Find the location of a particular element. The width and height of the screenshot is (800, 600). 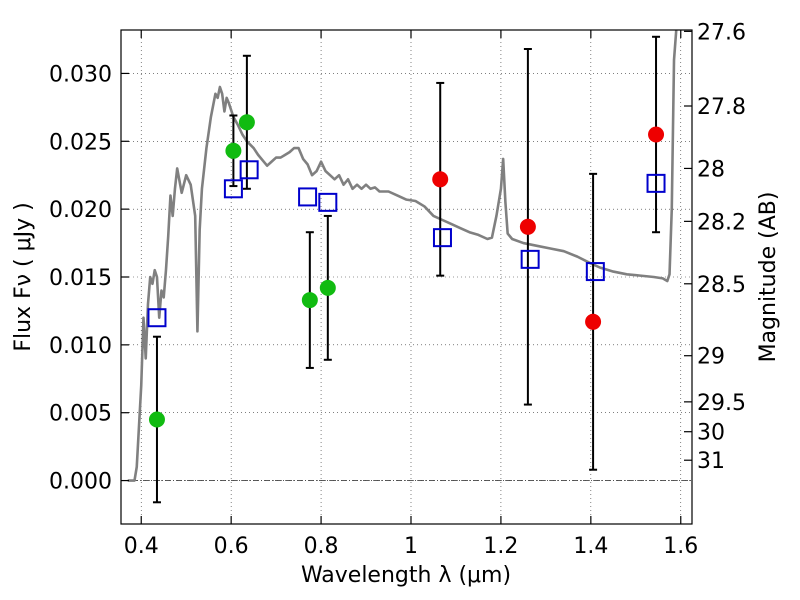

y2-tick-label: 29 is located at coordinates (711, 357).